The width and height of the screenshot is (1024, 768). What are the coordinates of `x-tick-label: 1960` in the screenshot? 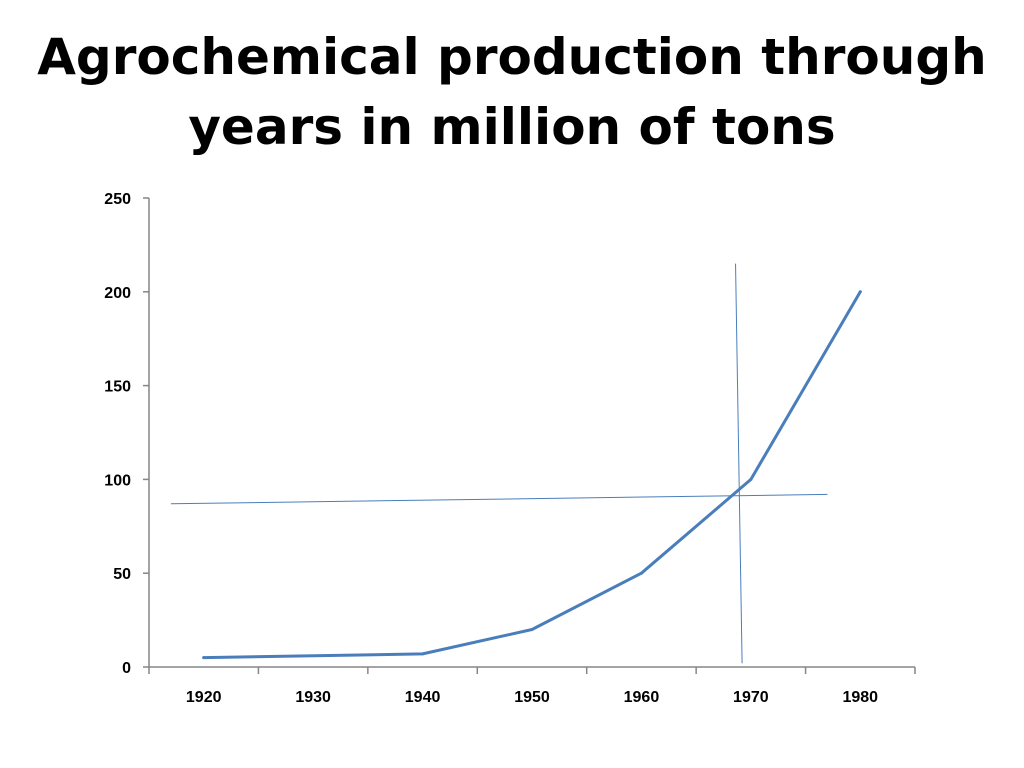 It's located at (642, 697).